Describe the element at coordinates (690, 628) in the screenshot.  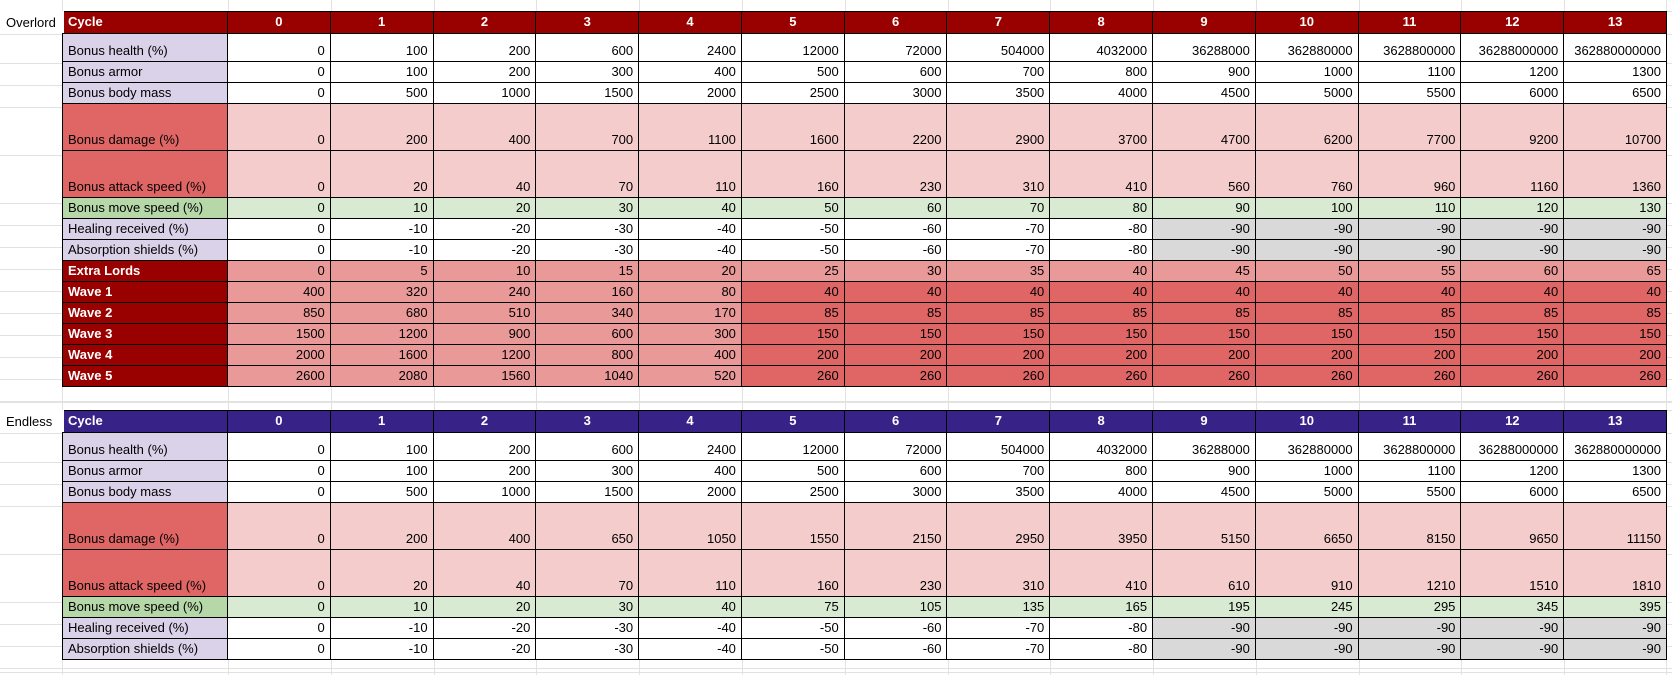
I see `value-cell: -40` at that location.